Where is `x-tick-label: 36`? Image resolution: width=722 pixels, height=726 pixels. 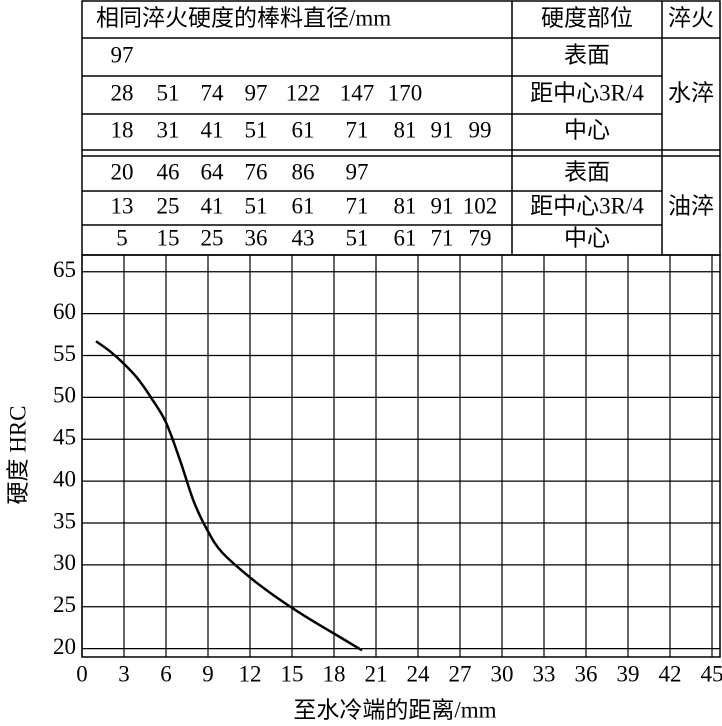
x-tick-label: 36 is located at coordinates (586, 673).